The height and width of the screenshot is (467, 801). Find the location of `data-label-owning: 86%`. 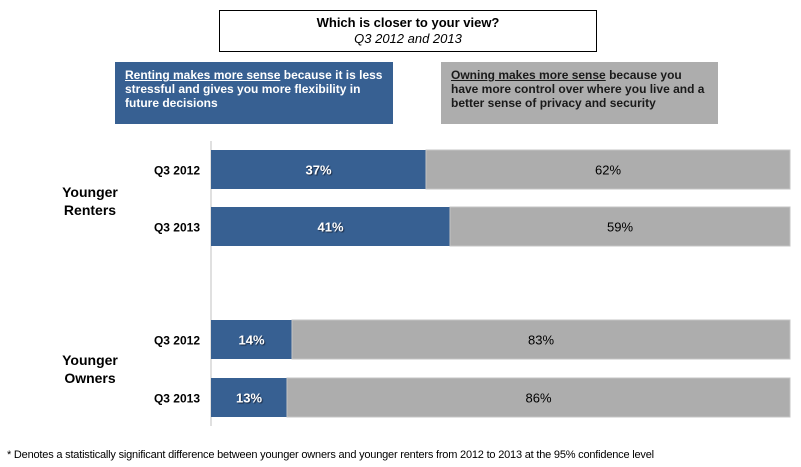

data-label-owning: 86% is located at coordinates (538, 398).